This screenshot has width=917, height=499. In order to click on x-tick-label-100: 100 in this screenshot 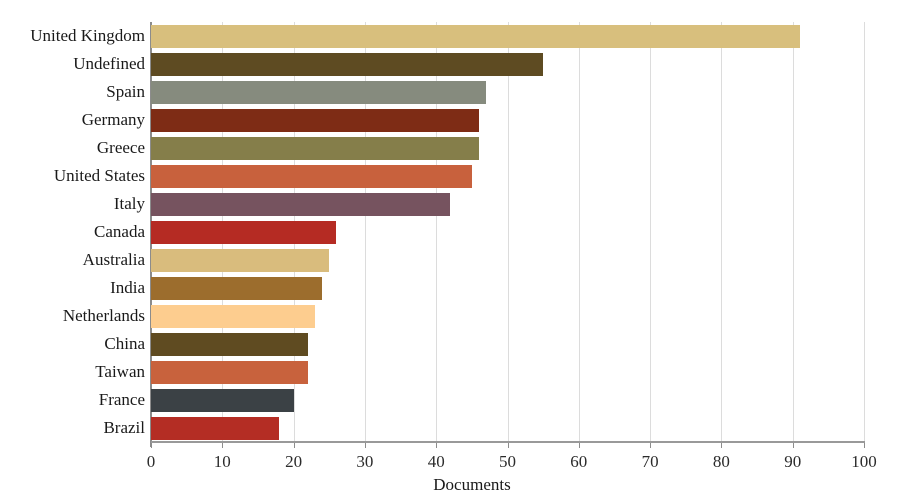, I will do `click(864, 461)`.